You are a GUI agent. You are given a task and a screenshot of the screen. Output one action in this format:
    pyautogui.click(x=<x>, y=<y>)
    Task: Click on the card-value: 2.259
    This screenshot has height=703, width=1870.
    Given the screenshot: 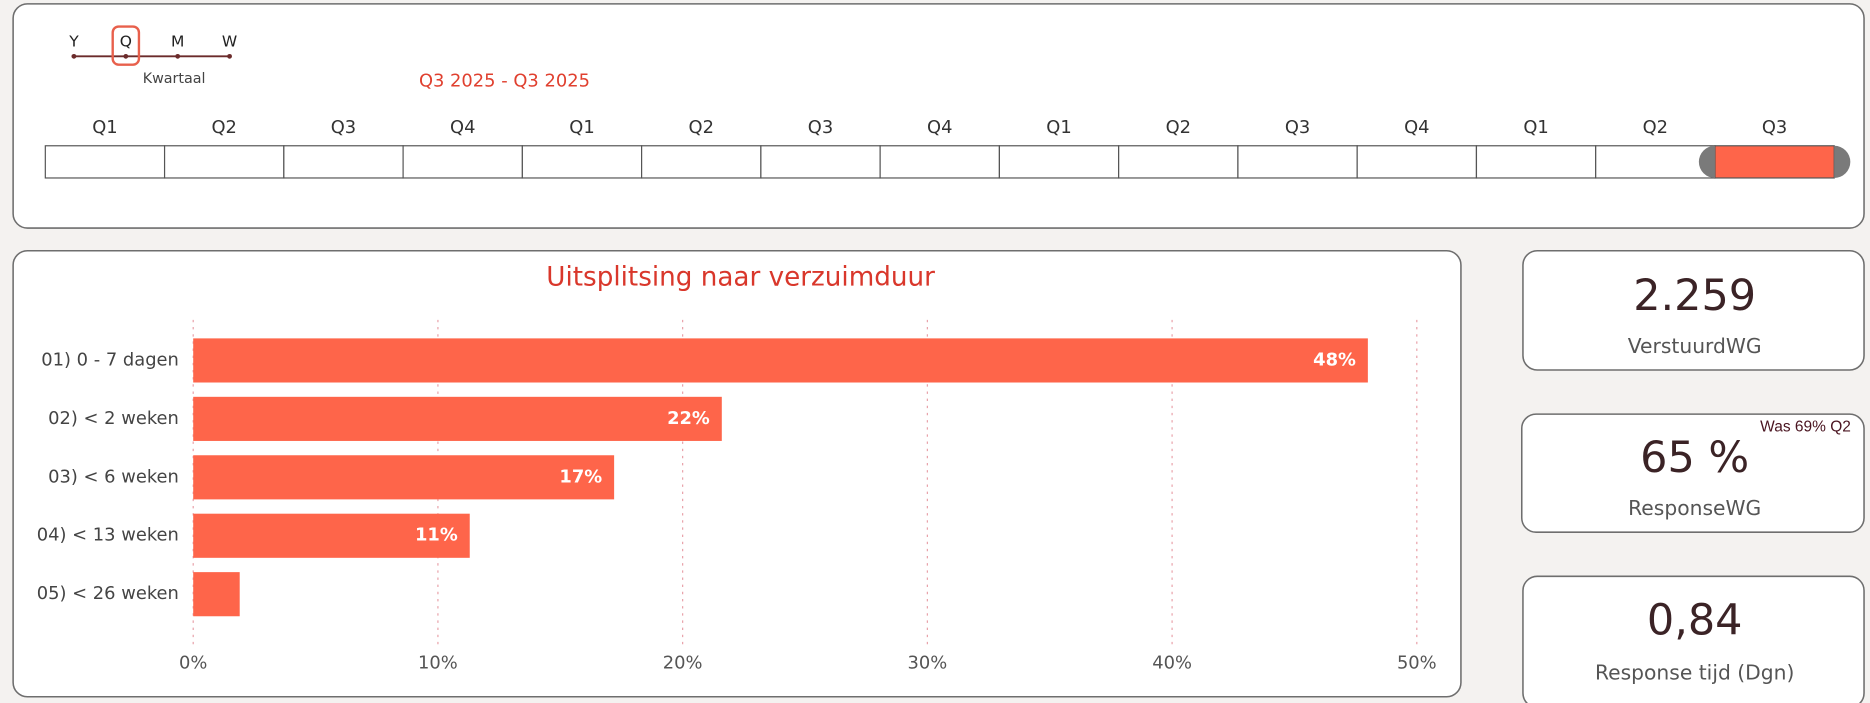 What is the action you would take?
    pyautogui.click(x=1694, y=296)
    